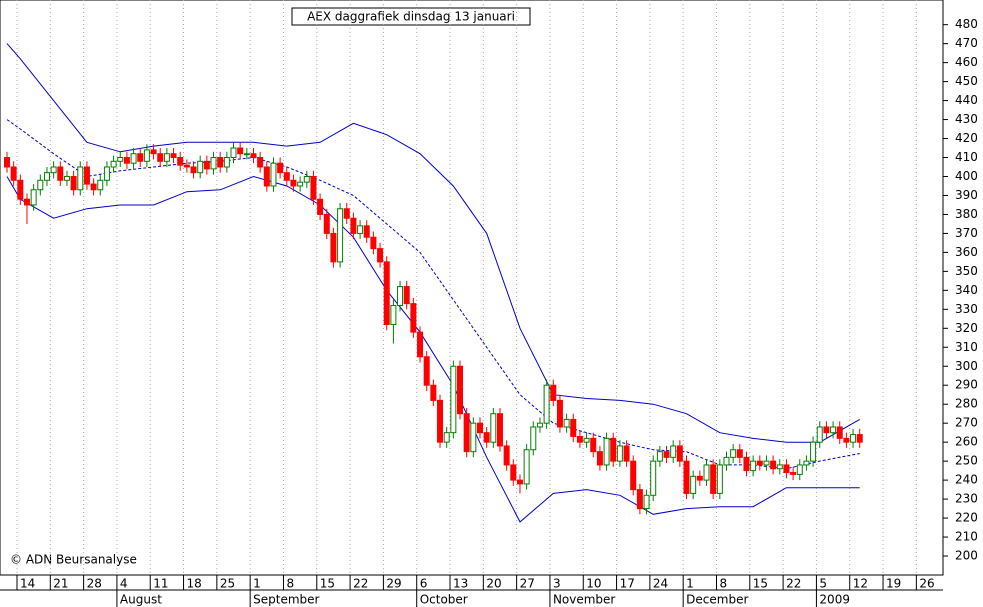 Image resolution: width=983 pixels, height=607 pixels. What do you see at coordinates (966, 347) in the screenshot?
I see `y-tick-label: 310` at bounding box center [966, 347].